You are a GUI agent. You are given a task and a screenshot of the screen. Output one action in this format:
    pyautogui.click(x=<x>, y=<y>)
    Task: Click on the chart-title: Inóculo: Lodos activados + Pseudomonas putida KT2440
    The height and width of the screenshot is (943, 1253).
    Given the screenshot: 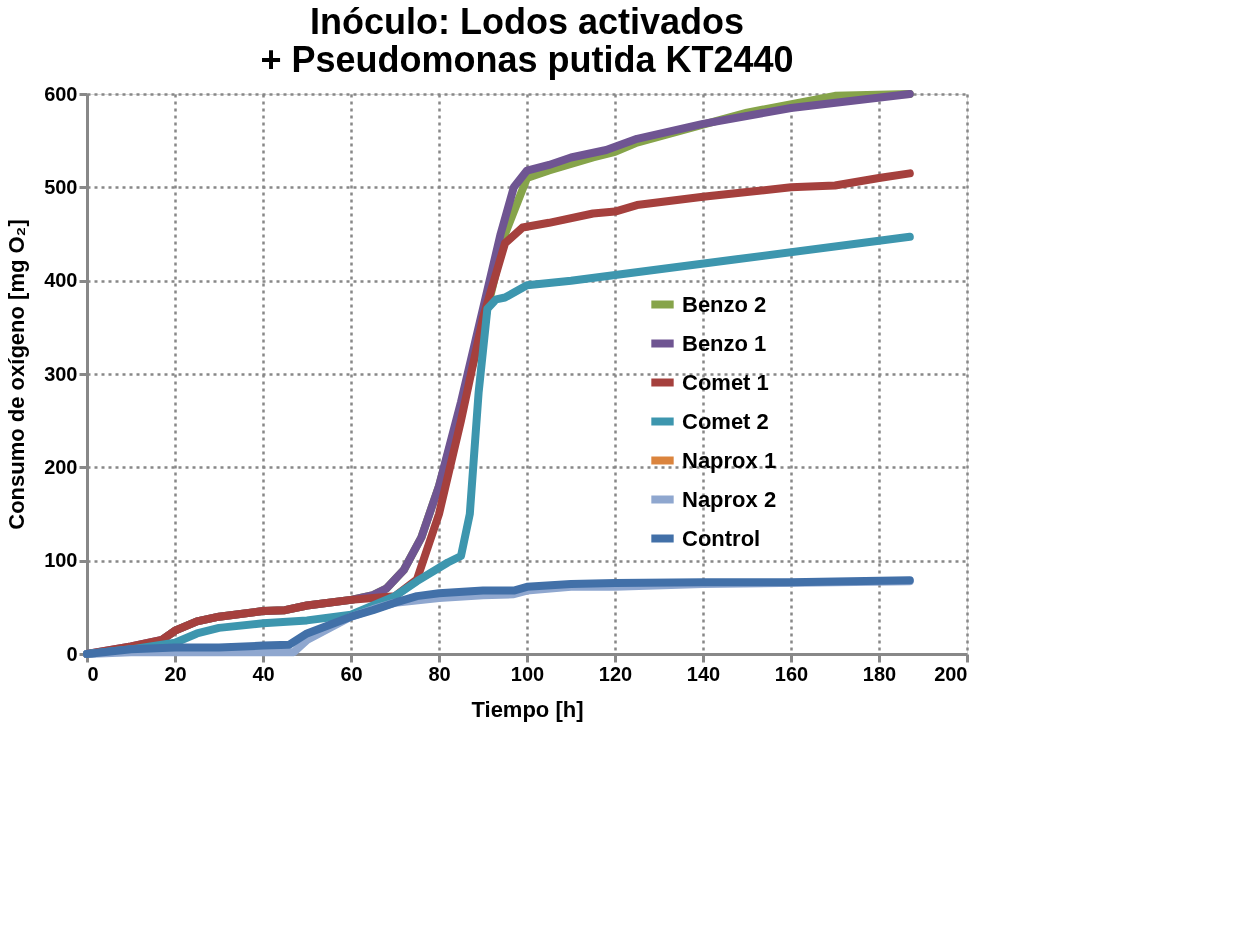 What is the action you would take?
    pyautogui.click(x=527, y=40)
    